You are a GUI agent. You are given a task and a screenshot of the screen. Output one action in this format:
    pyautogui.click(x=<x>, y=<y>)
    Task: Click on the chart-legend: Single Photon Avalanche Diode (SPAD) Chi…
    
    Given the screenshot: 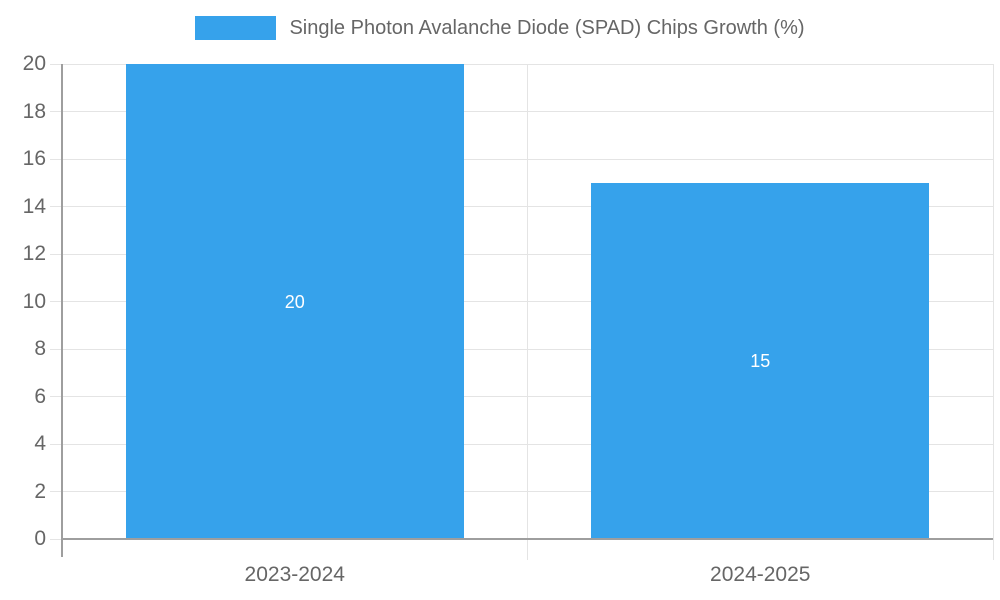 What is the action you would take?
    pyautogui.click(x=500, y=28)
    